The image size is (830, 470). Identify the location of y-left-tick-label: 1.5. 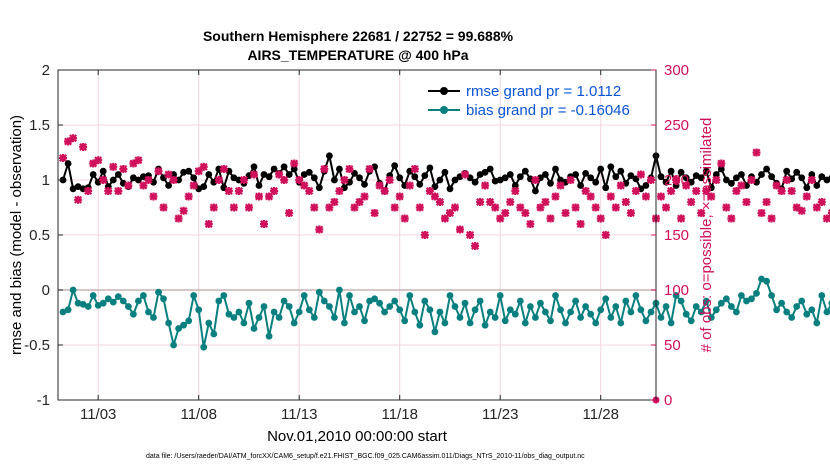
(39, 125).